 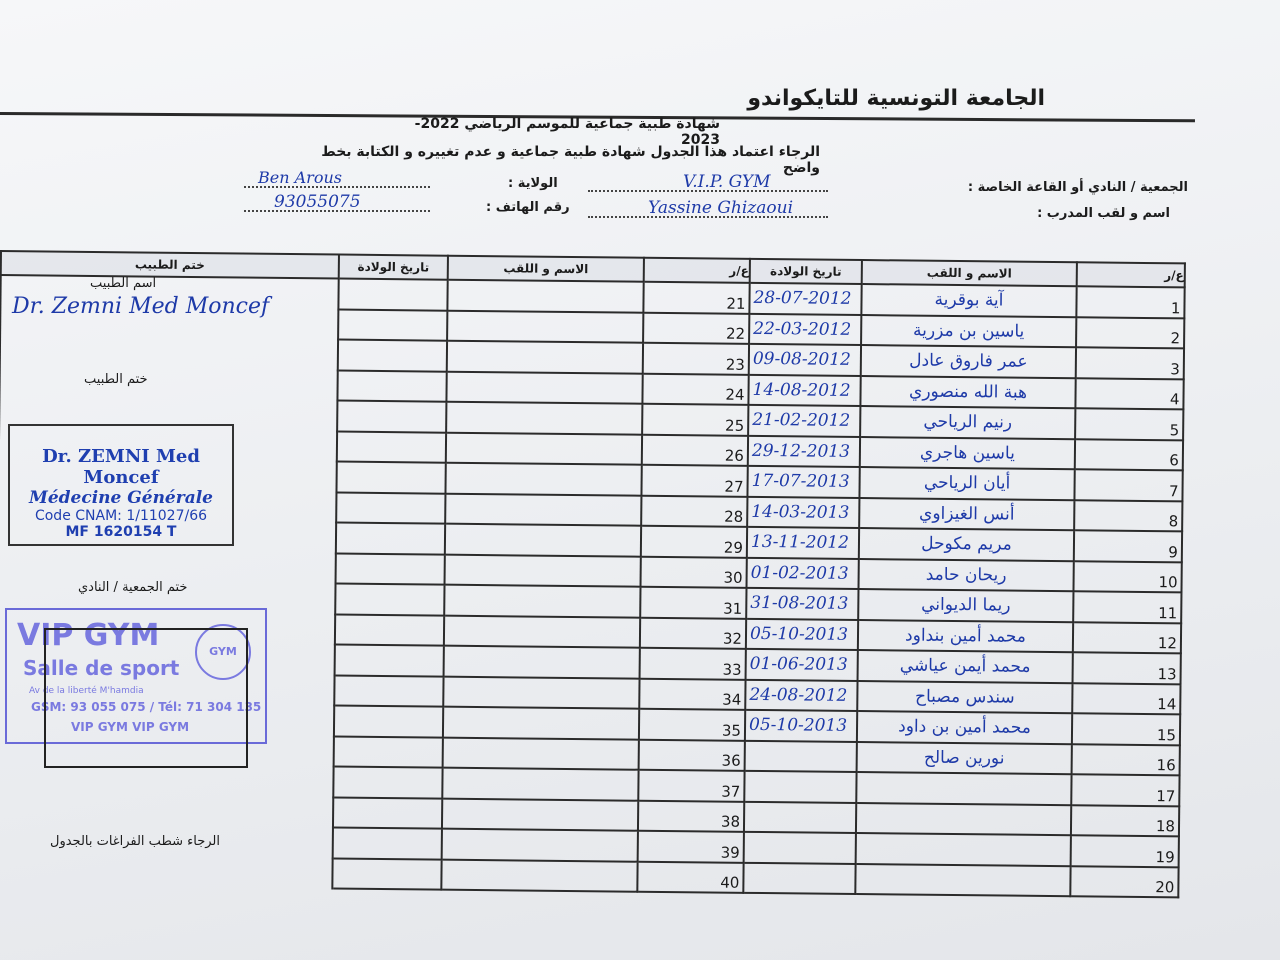 What do you see at coordinates (1129, 424) in the screenshot?
I see `row-number: 5` at bounding box center [1129, 424].